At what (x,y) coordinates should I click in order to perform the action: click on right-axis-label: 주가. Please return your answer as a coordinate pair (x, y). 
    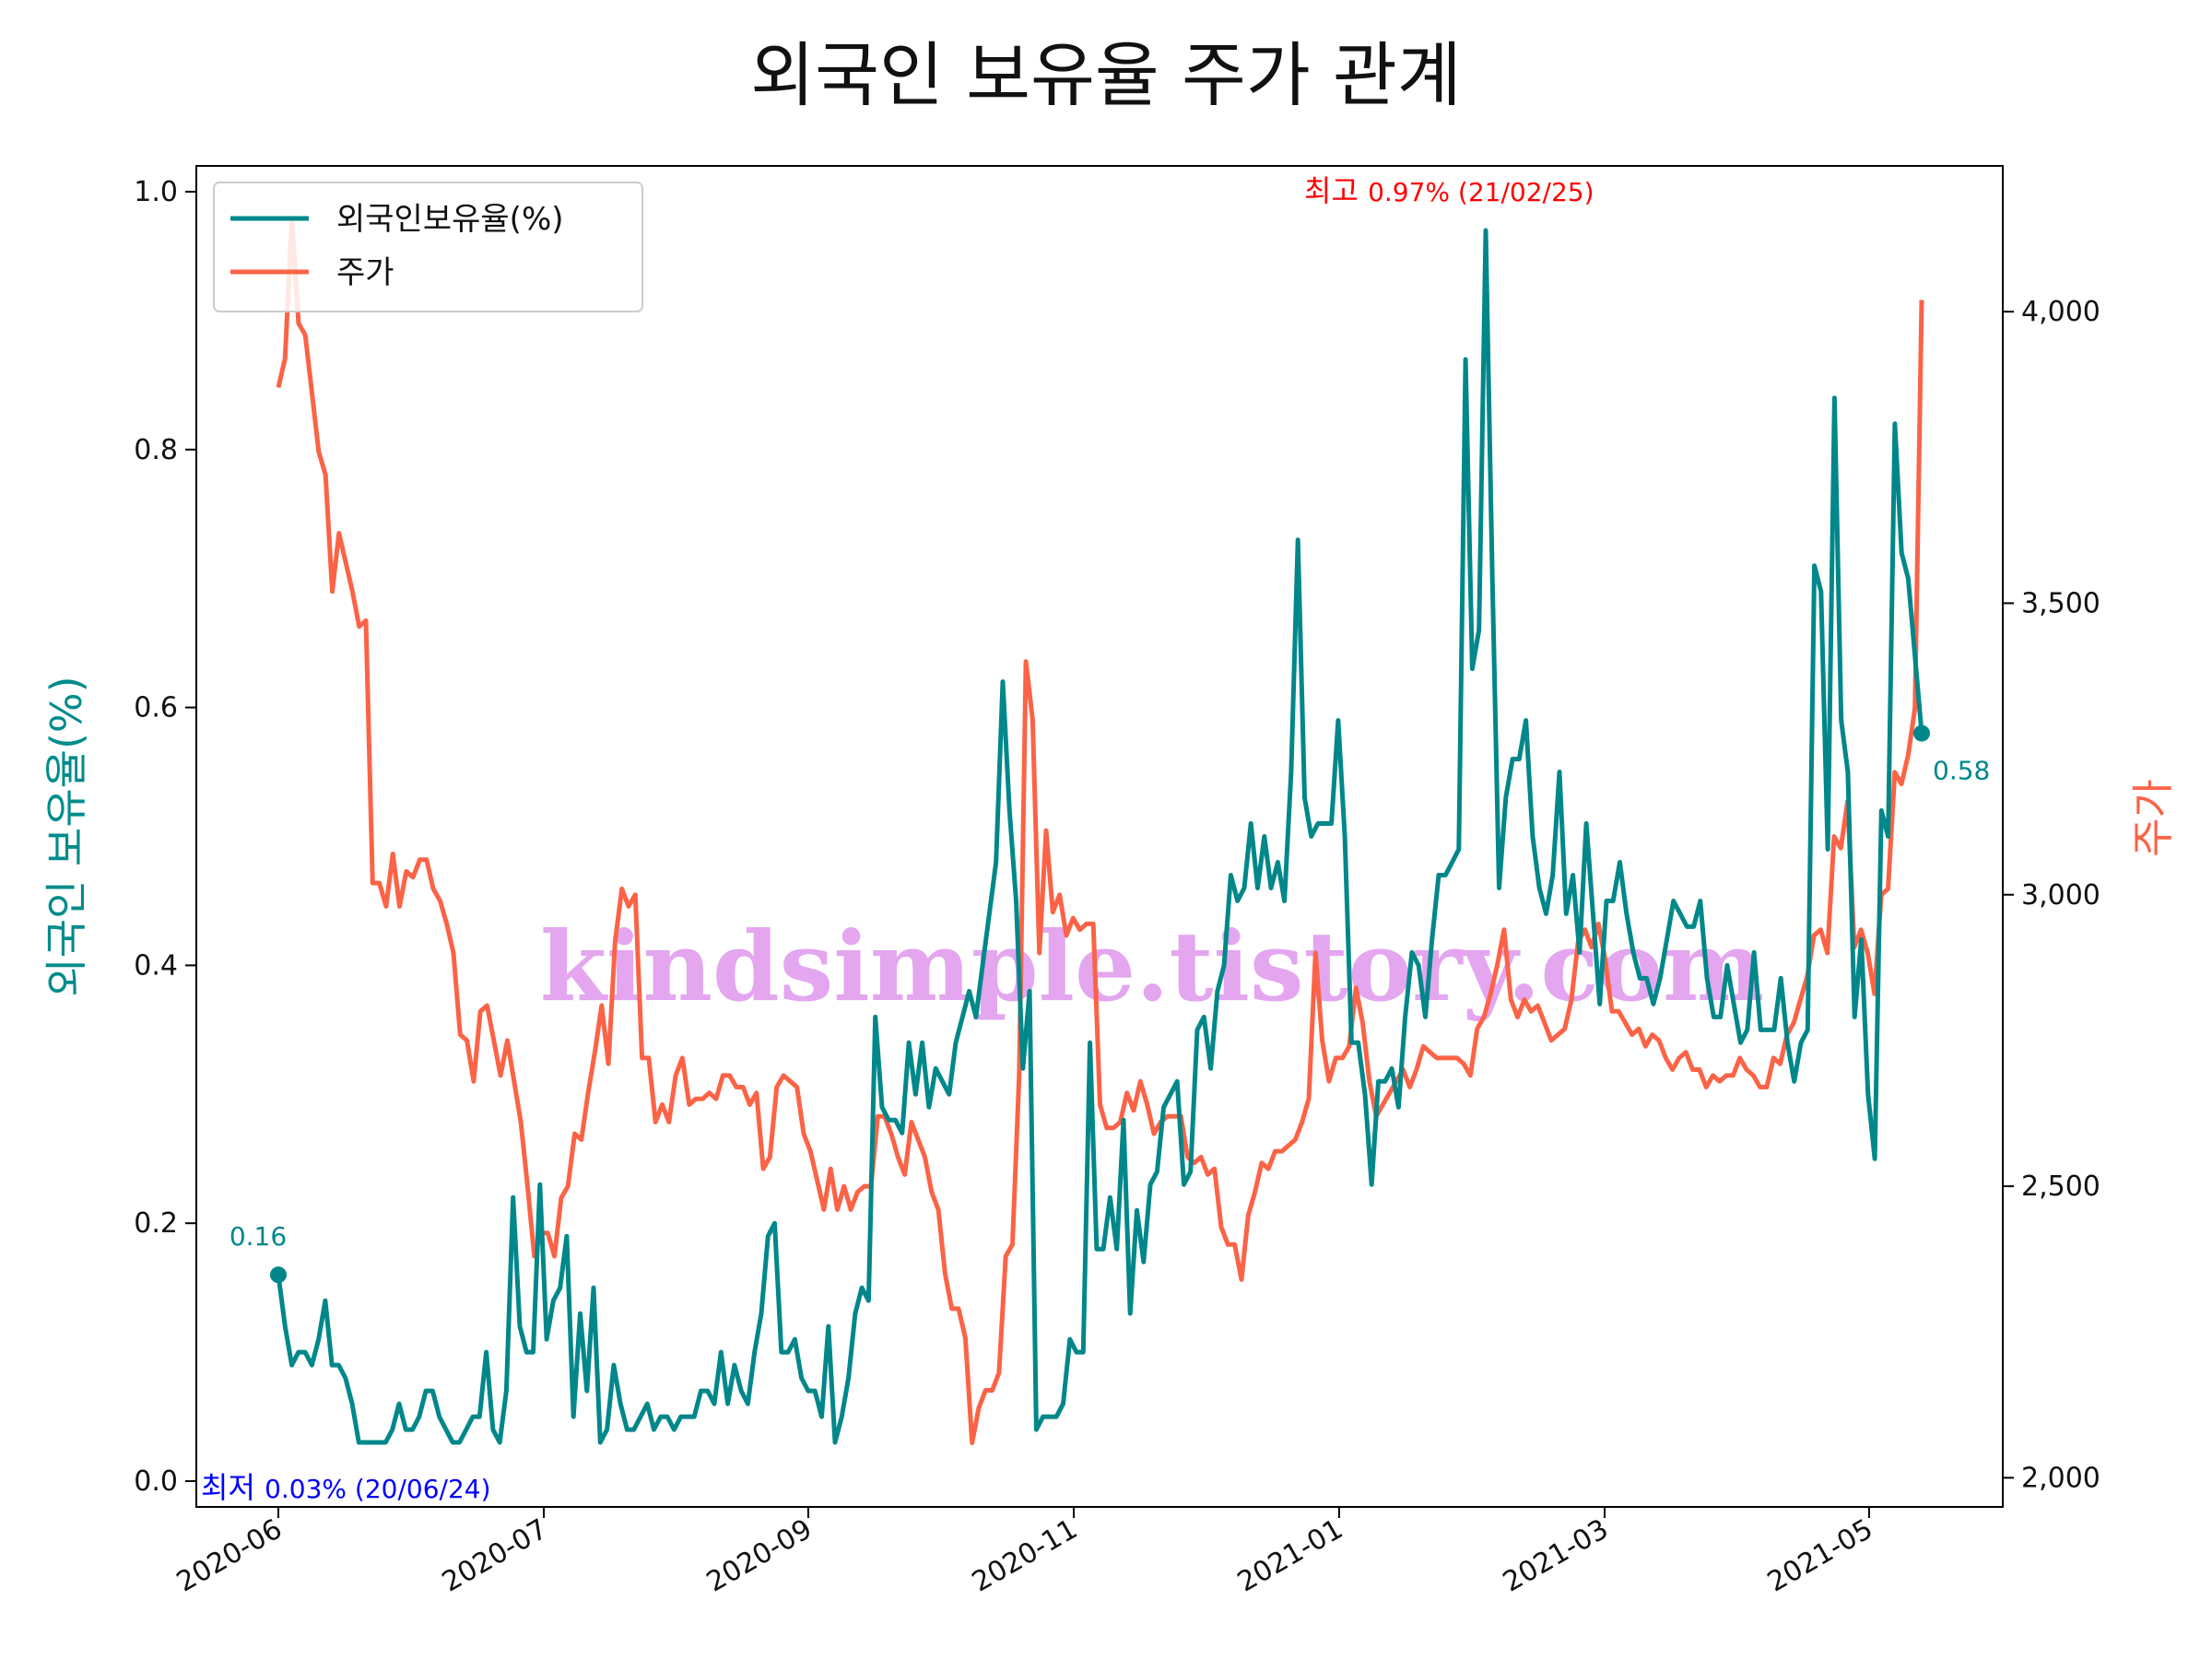
    Looking at the image, I should click on (2153, 818).